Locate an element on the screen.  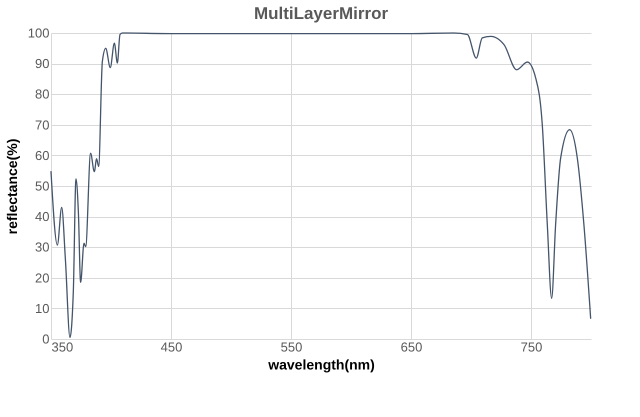
x-axis-title: wavelength(nm) is located at coordinates (321, 364).